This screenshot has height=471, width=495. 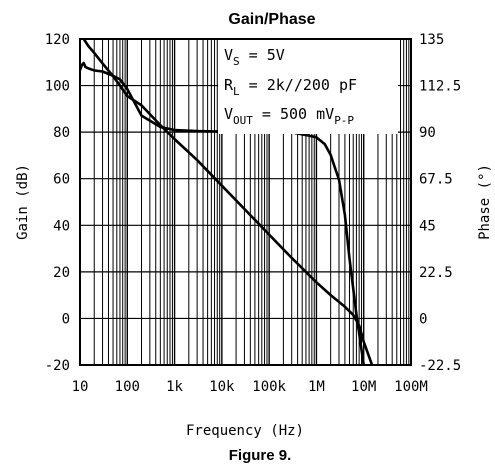 What do you see at coordinates (61, 133) in the screenshot?
I see `y-left-tick-label: 80` at bounding box center [61, 133].